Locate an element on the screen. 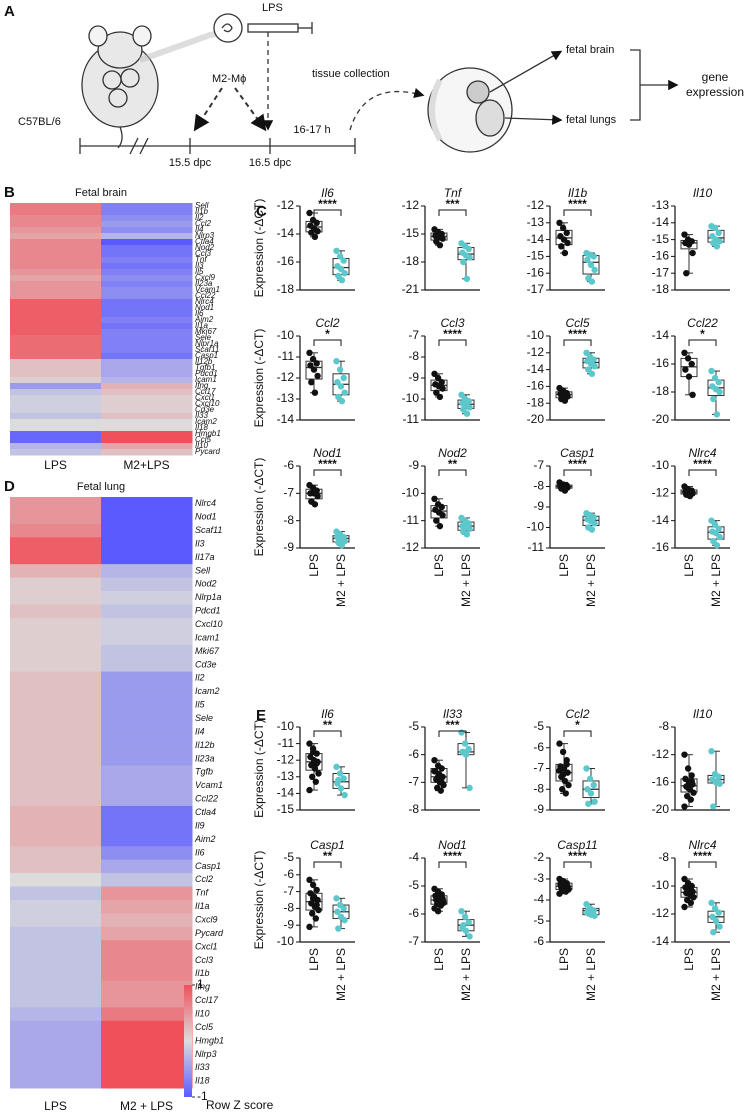  gene-label: Nlrc4 is located at coordinates (205, 503).